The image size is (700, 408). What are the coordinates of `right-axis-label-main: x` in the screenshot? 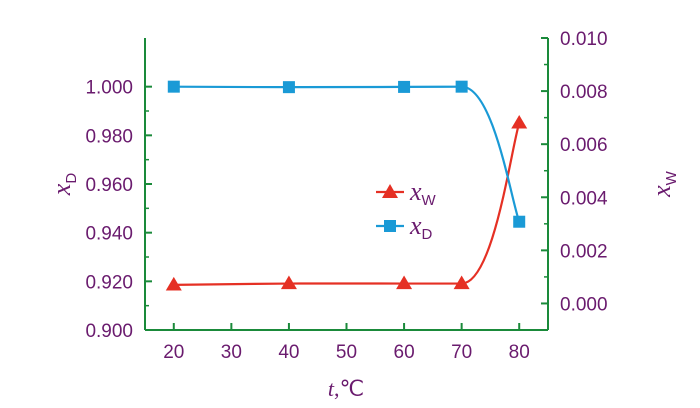 It's located at (661, 191).